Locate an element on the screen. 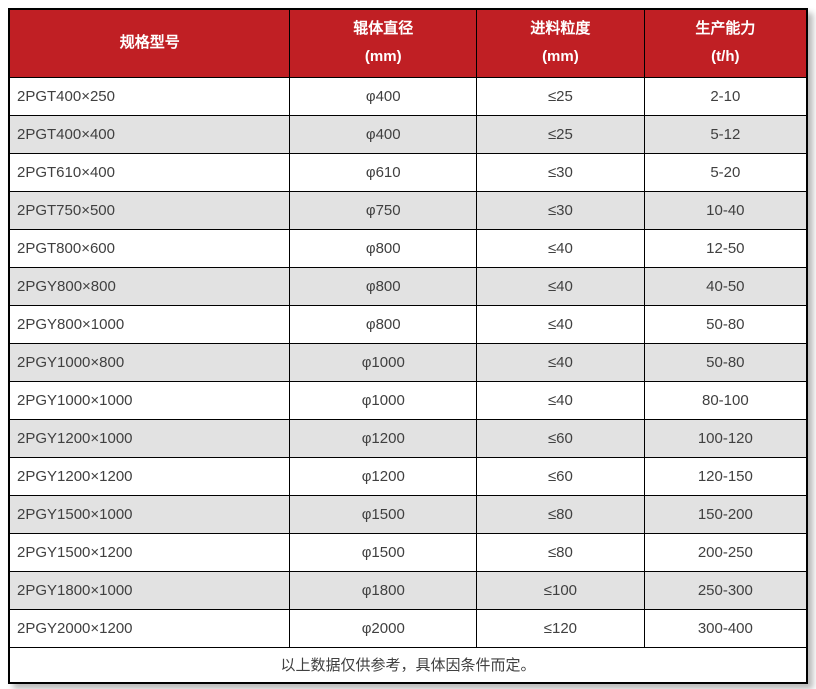 The width and height of the screenshot is (816, 689). cell-model: 2PGT400×250 is located at coordinates (149, 96).